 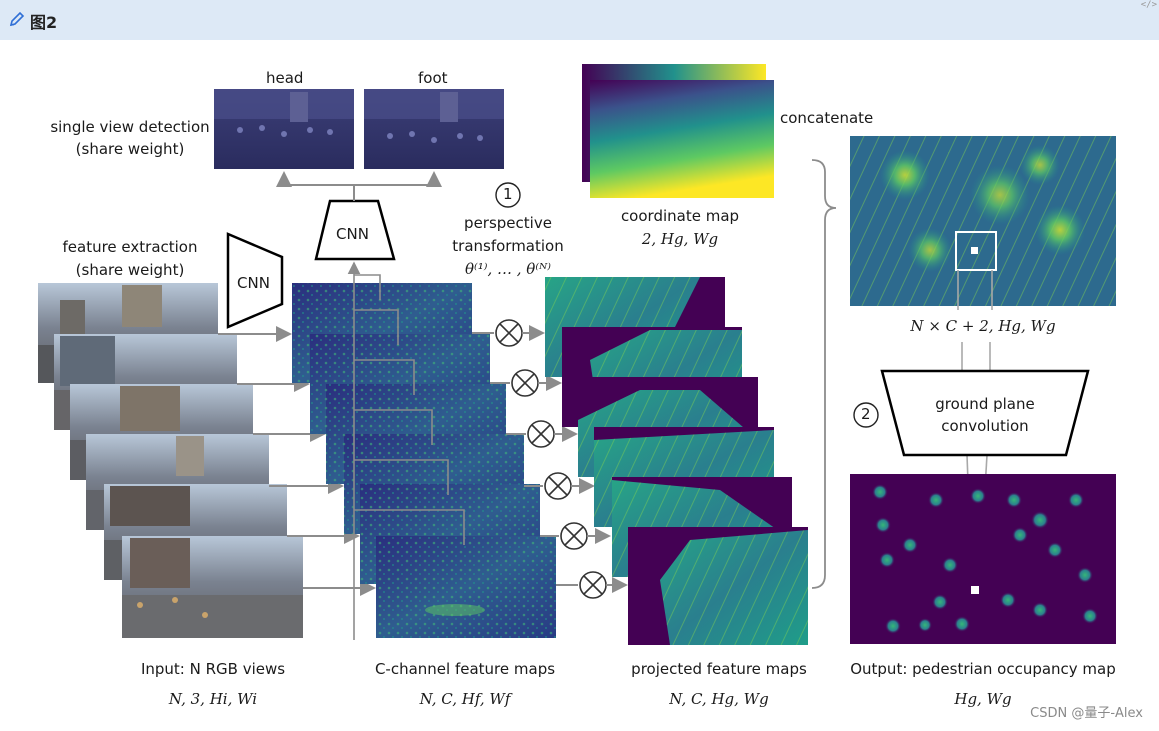 What do you see at coordinates (253, 283) in the screenshot?
I see `cnn-left-label: CNN` at bounding box center [253, 283].